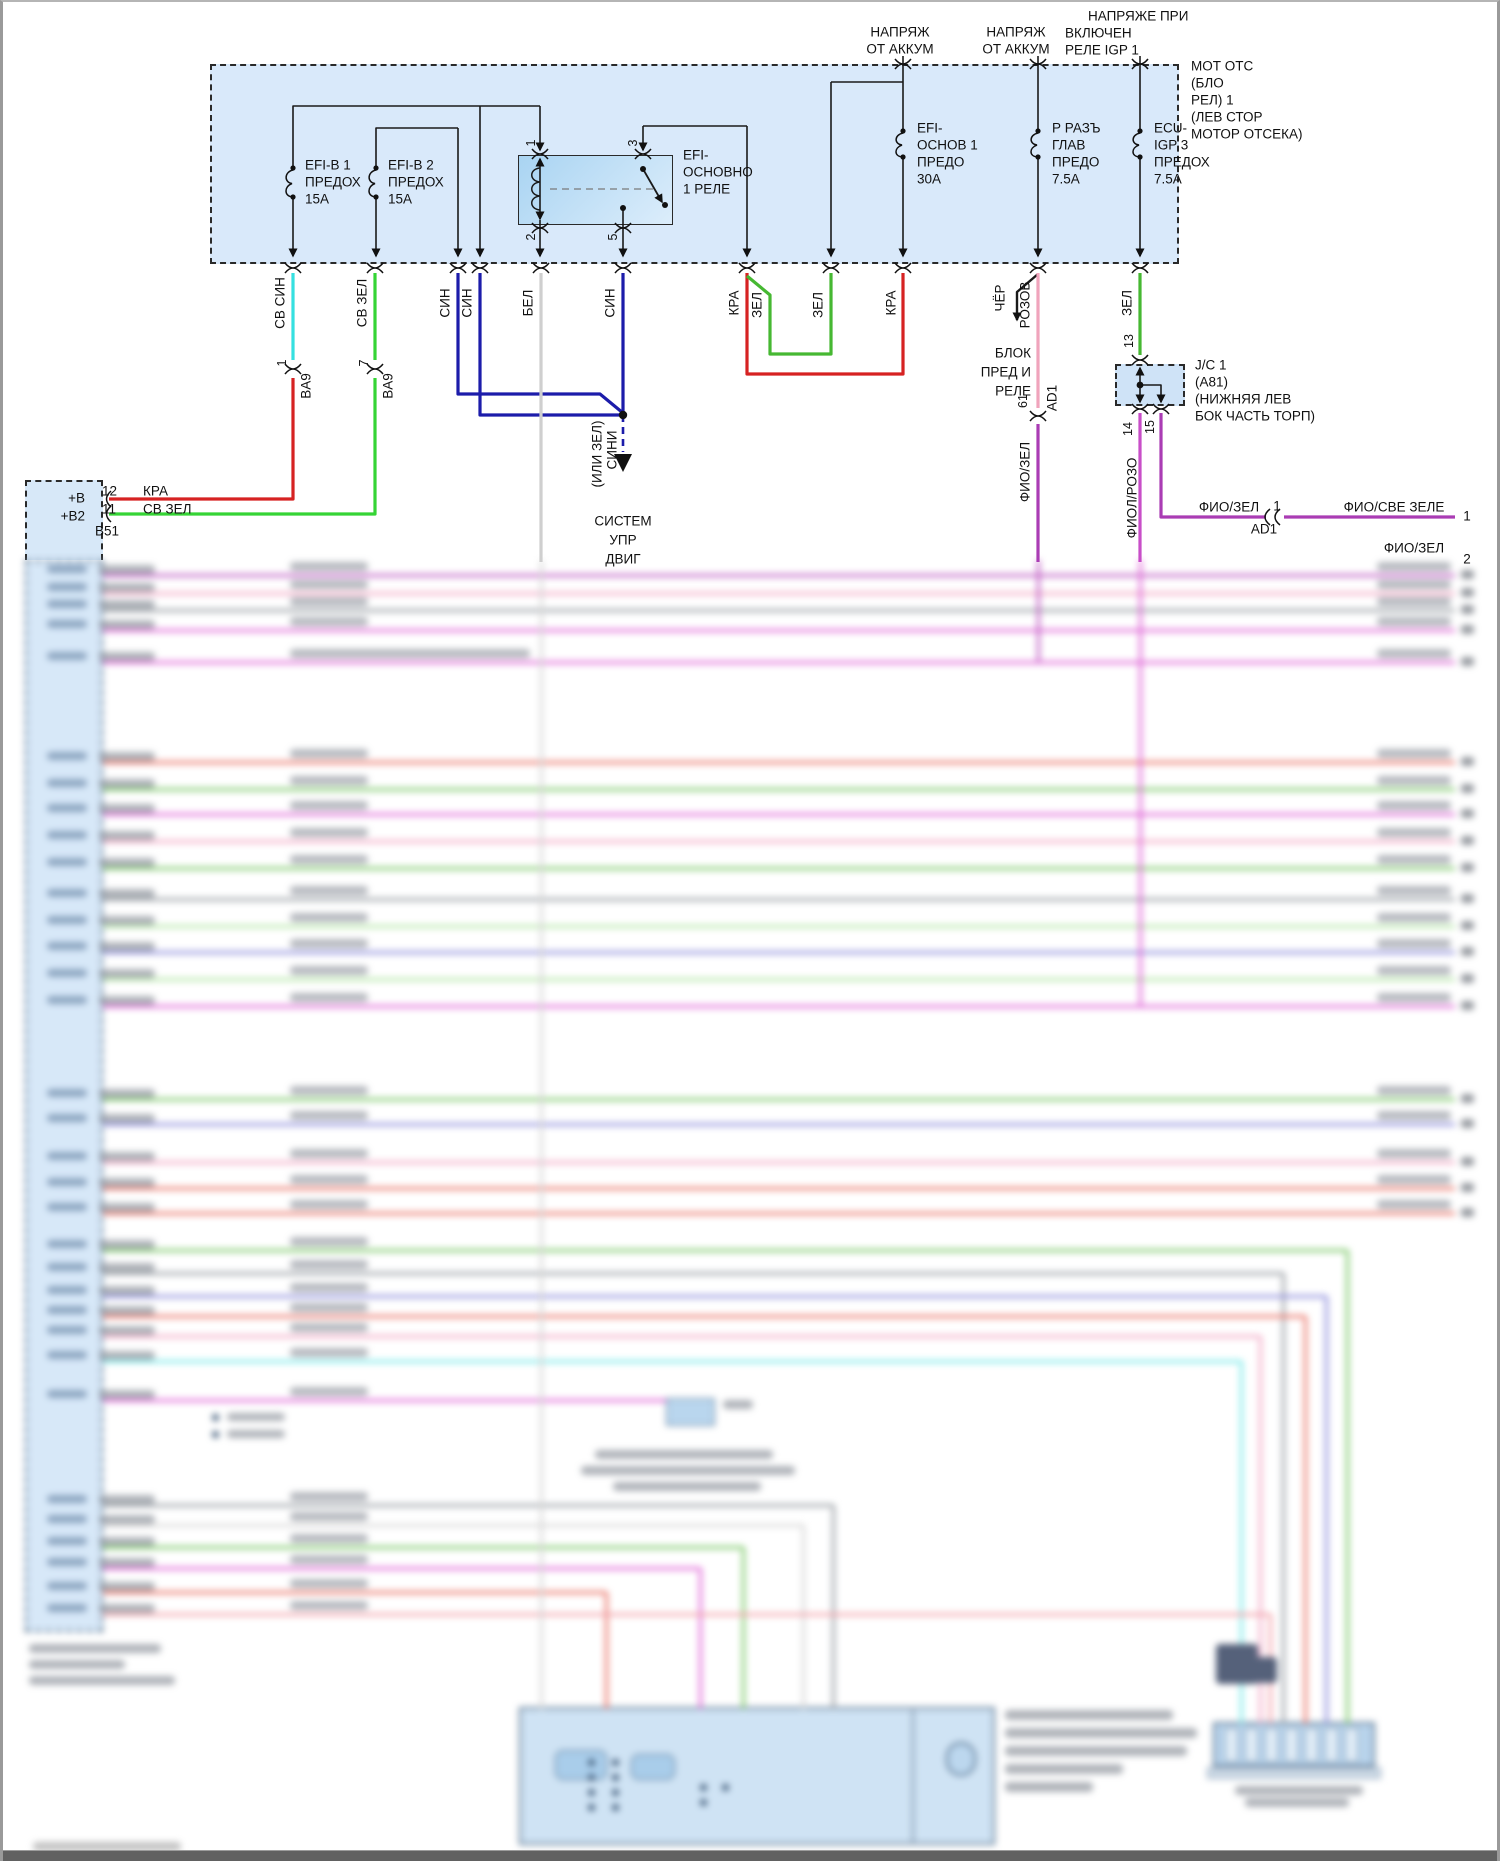 The height and width of the screenshot is (1861, 1500). I want to click on diagram-label: ОСНОВ 1, so click(947, 145).